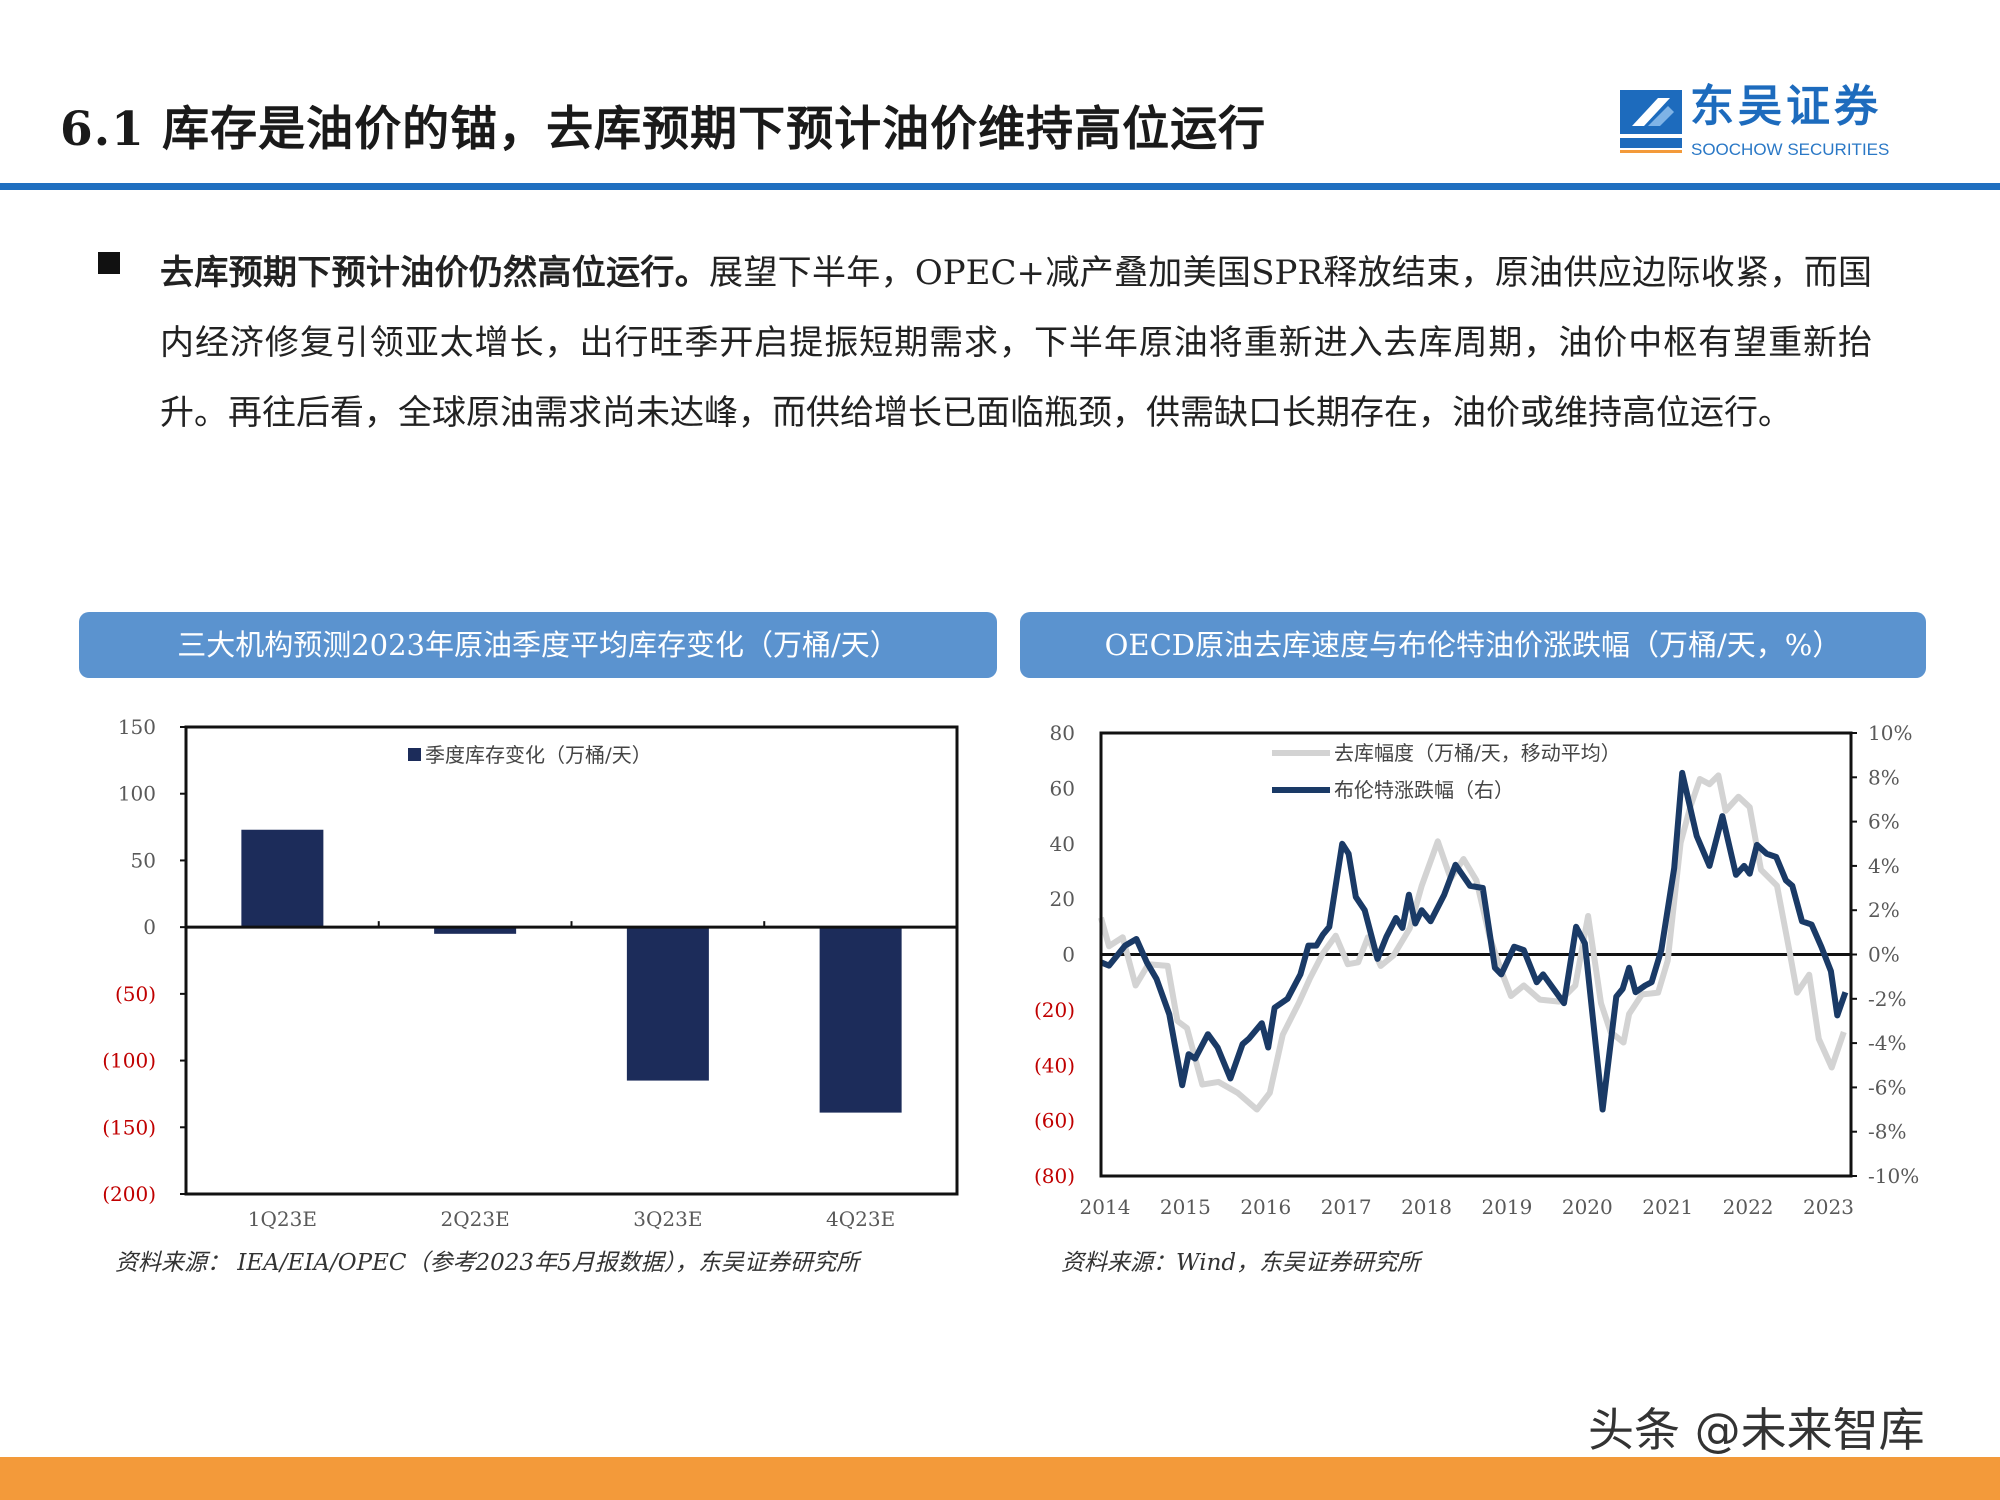  Describe the element at coordinates (667, 1219) in the screenshot. I see `chart1-xtick-label: 3Q23E` at that location.